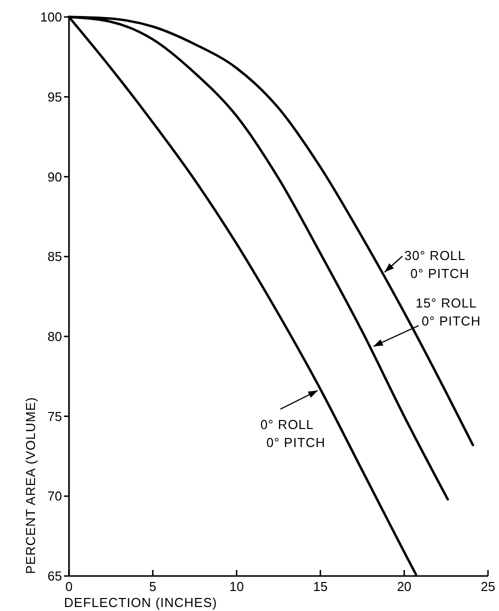 The image size is (499, 611). Describe the element at coordinates (320, 586) in the screenshot. I see `x-tick-label: 15` at that location.